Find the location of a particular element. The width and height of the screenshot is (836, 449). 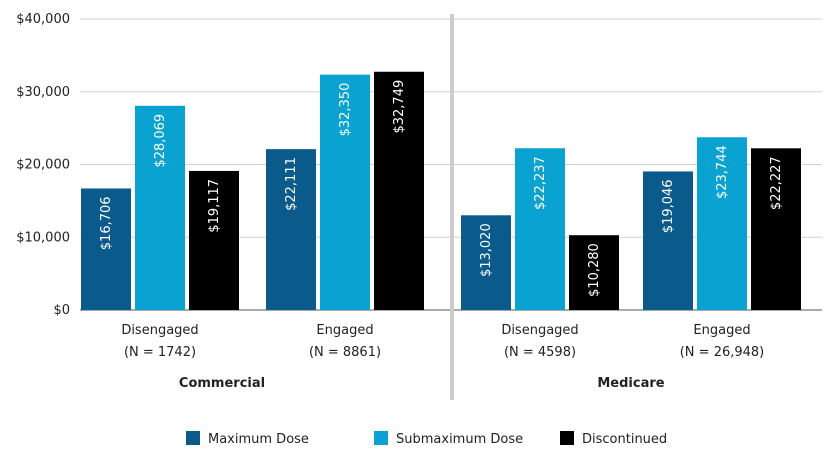

category-n-label: (N = 1742) is located at coordinates (160, 352).